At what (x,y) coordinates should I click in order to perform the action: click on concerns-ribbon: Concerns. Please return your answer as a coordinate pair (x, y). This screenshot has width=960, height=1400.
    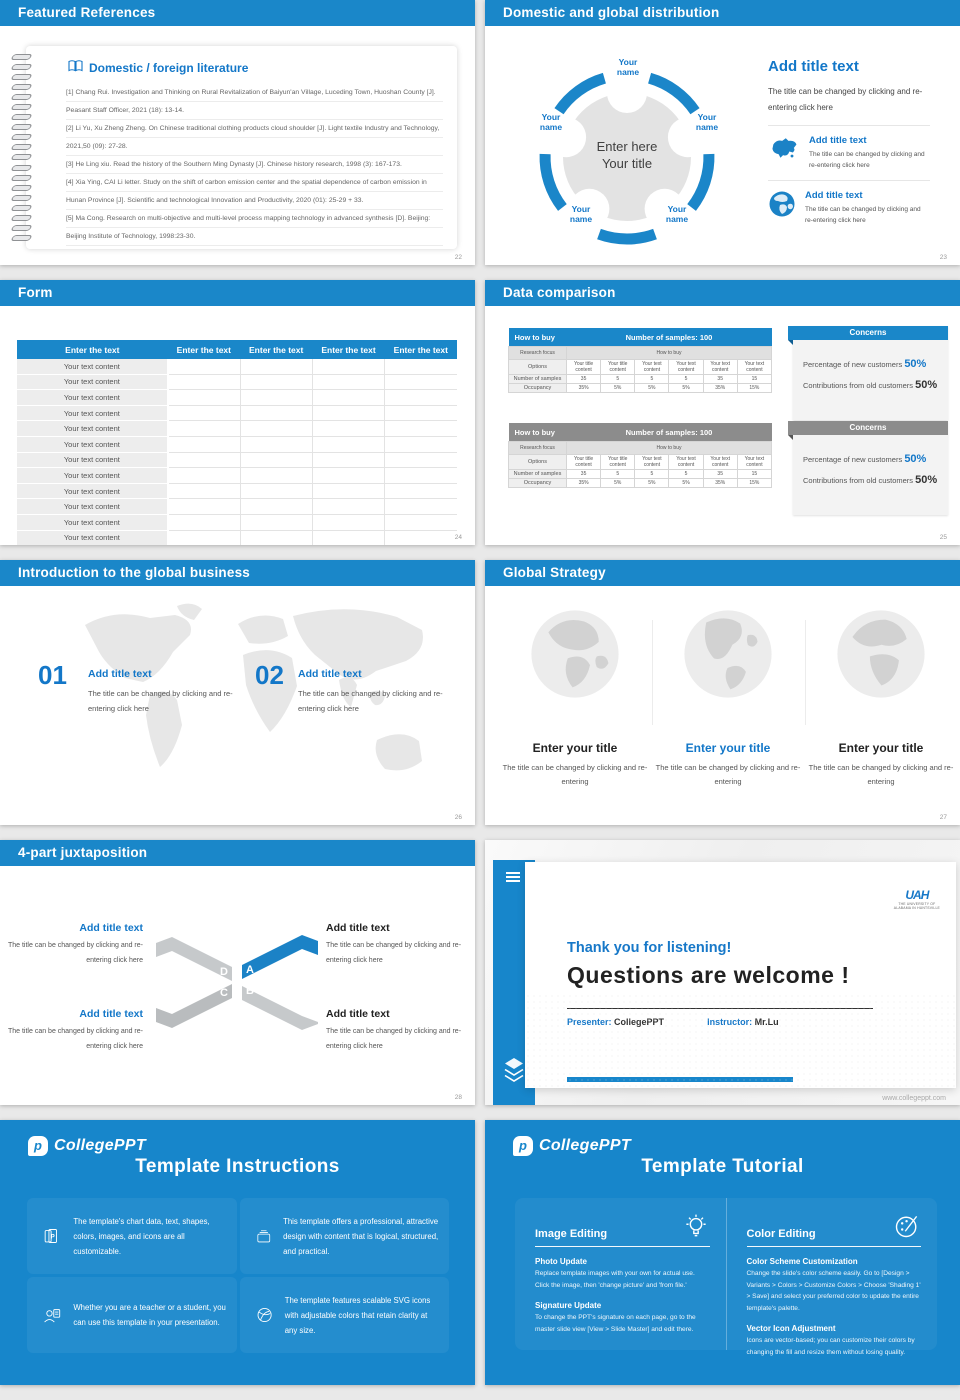
    Looking at the image, I should click on (868, 335).